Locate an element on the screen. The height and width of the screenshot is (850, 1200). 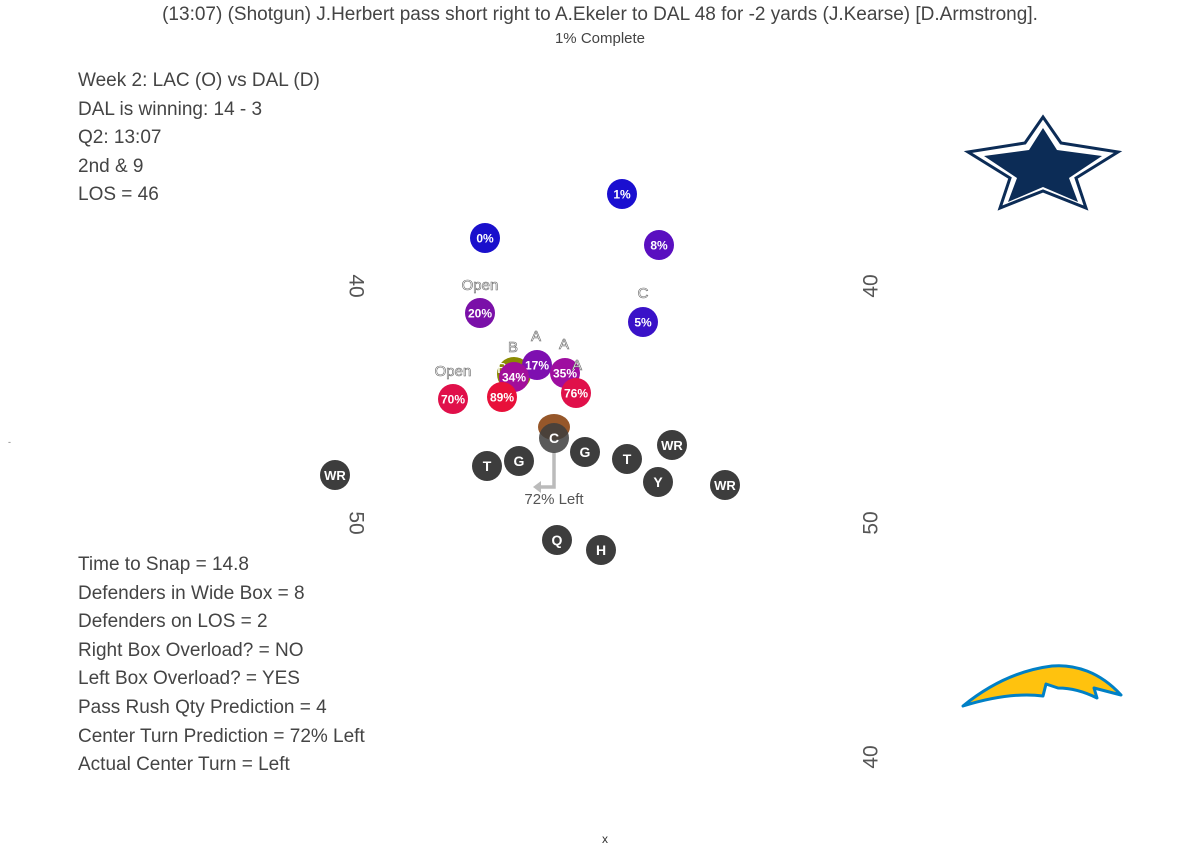
center-turn-prediction: Center Turn Prediction = 72% Left is located at coordinates (221, 736).